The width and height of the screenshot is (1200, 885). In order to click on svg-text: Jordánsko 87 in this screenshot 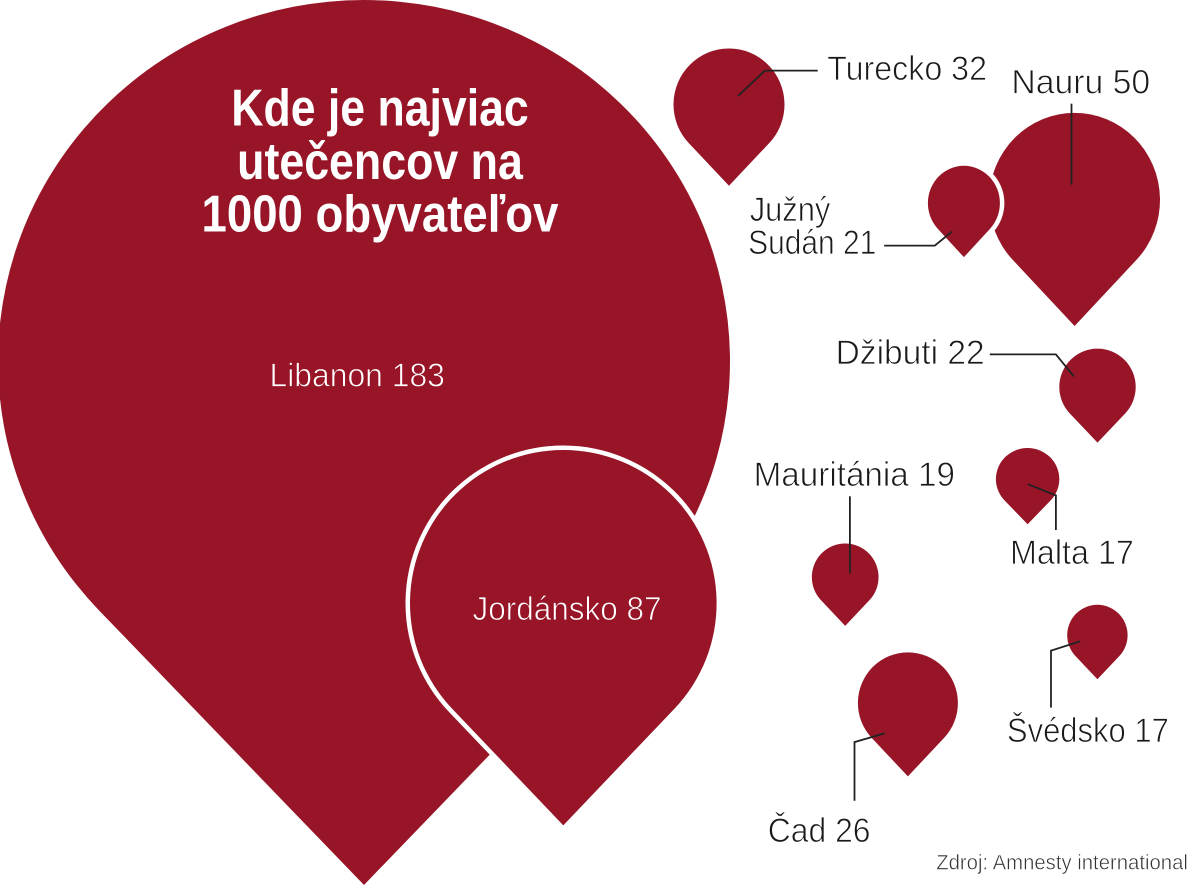, I will do `click(567, 608)`.